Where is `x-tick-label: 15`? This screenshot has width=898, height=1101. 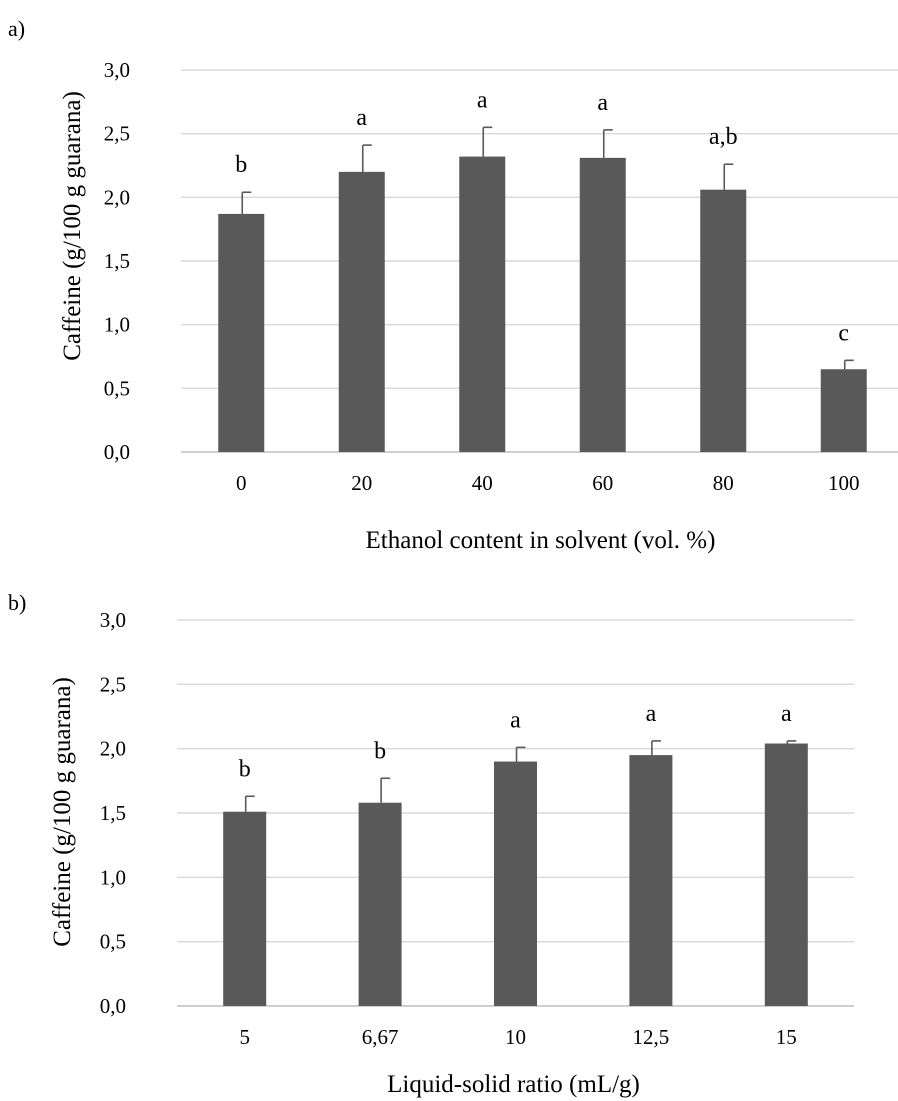 x-tick-label: 15 is located at coordinates (786, 1037).